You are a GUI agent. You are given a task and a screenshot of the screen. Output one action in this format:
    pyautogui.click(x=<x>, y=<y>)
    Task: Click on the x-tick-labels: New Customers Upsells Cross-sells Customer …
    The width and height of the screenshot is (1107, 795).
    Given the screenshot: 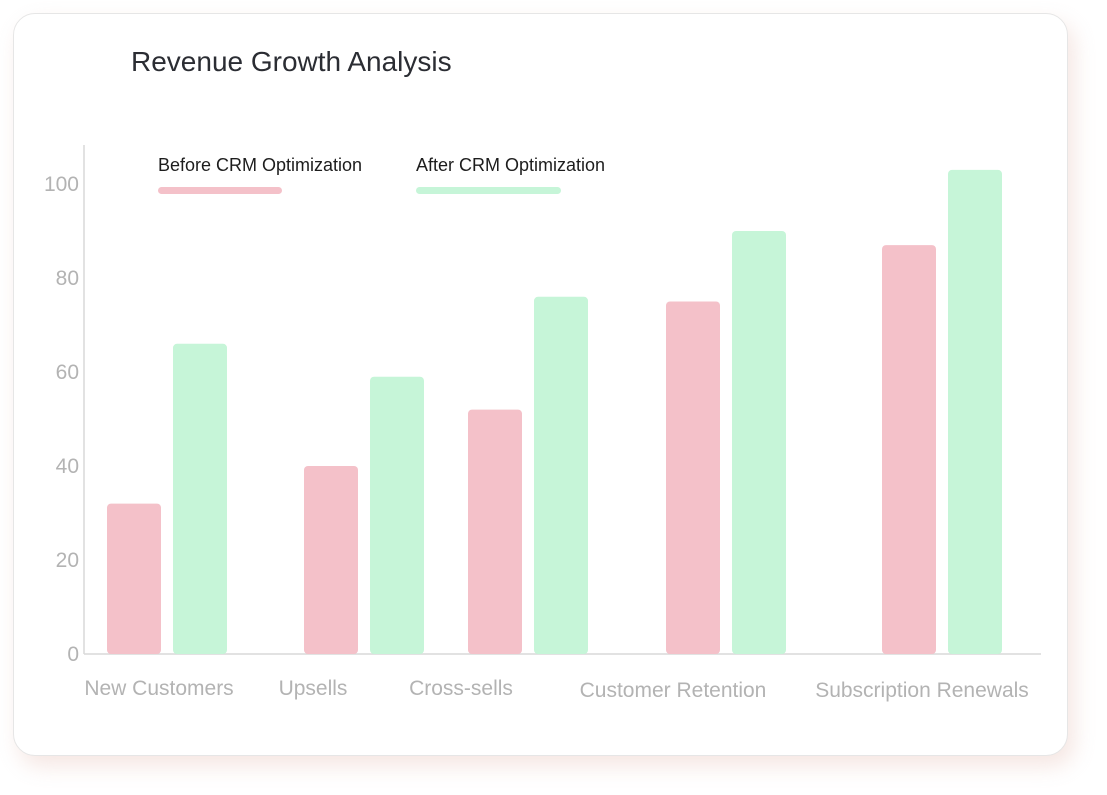 What is the action you would take?
    pyautogui.click(x=556, y=689)
    